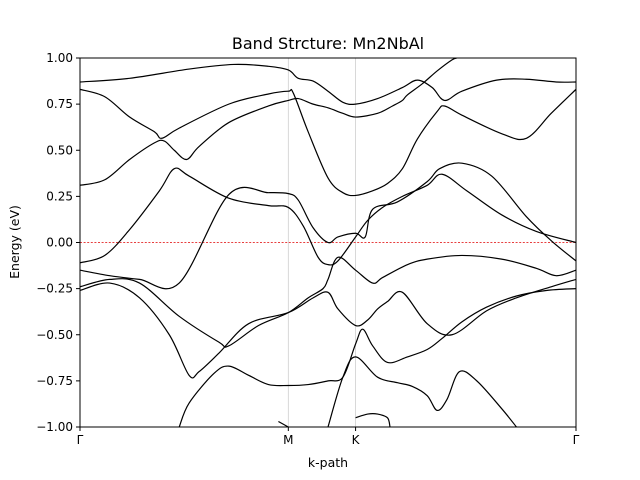 The height and width of the screenshot is (480, 640). Describe the element at coordinates (54, 381) in the screenshot. I see `y-tick-label: −0.75` at that location.